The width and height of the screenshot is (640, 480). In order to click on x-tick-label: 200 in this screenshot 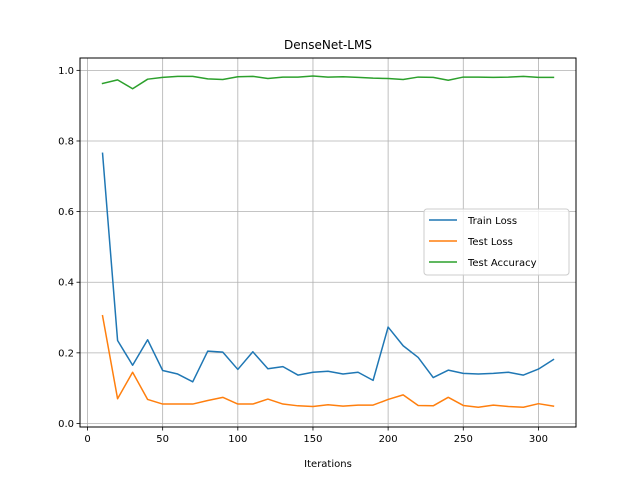, I will do `click(388, 439)`.